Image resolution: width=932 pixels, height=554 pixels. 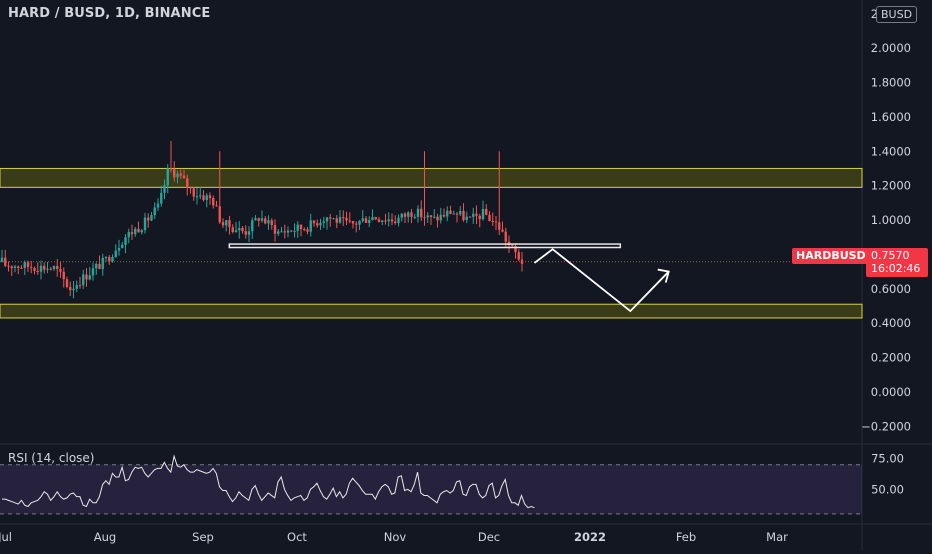 I want to click on rsi-indicator-label: RSI (14, close), so click(x=51, y=458).